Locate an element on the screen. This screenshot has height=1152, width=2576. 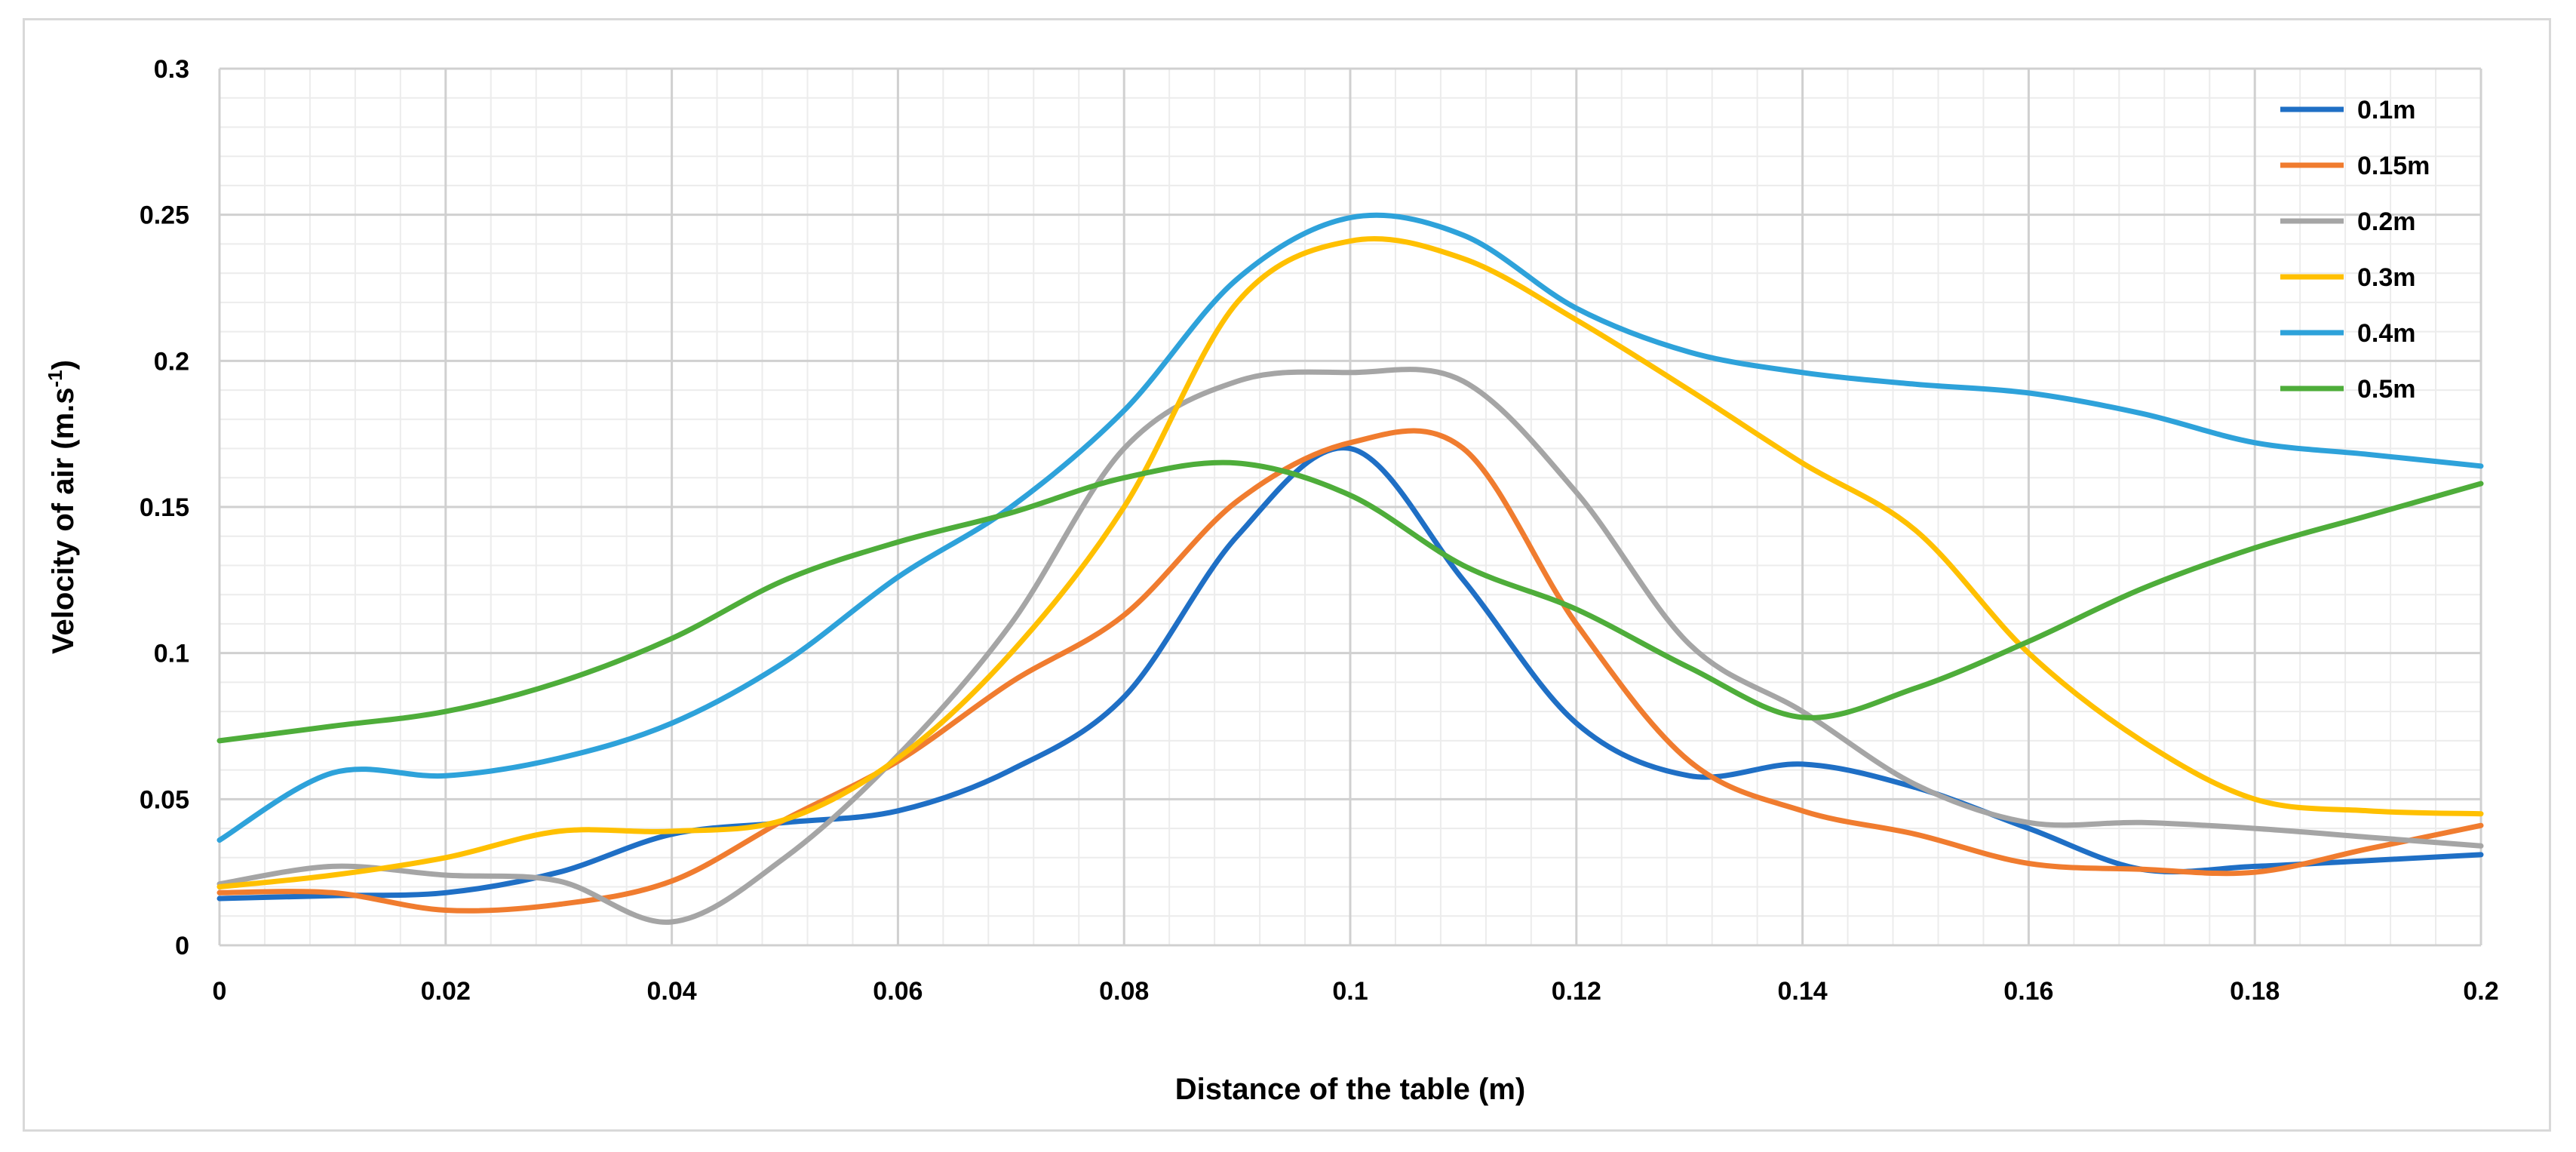
y-axis-title: Velocity of air (m.s-1) is located at coordinates (62, 507).